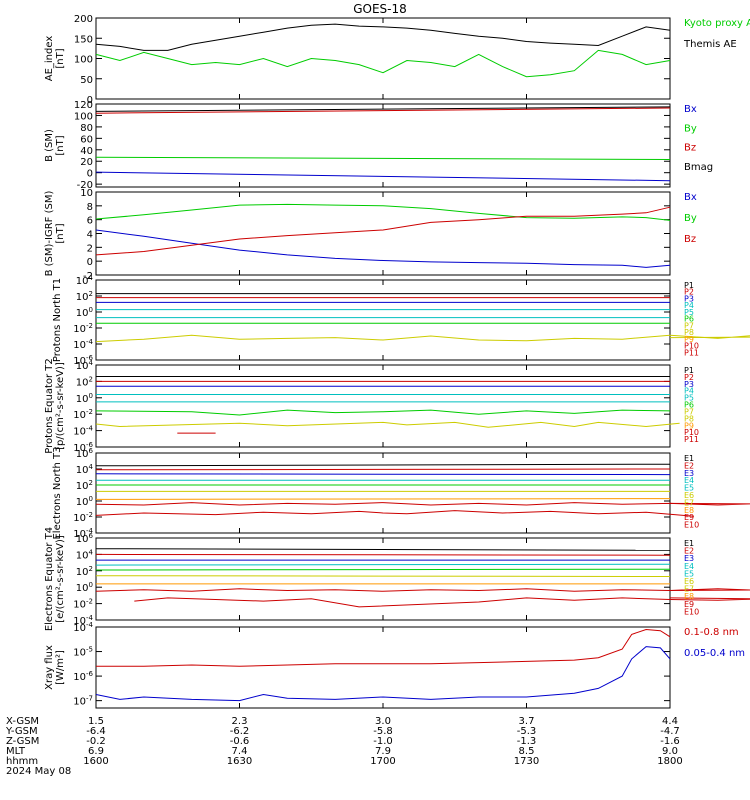 This screenshot has width=750, height=800. I want to click on x-tick-value: 1730, so click(526, 761).